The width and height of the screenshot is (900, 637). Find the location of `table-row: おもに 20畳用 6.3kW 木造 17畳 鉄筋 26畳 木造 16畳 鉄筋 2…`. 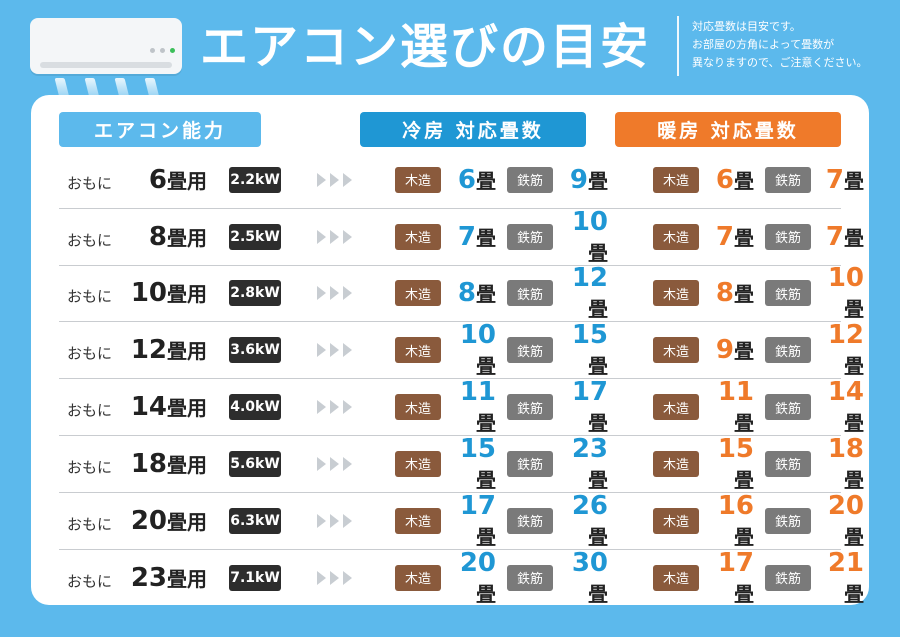

table-row: おもに 20畳用 6.3kW 木造 17畳 鉄筋 26畳 木造 16畳 鉄筋 2… is located at coordinates (461, 520).